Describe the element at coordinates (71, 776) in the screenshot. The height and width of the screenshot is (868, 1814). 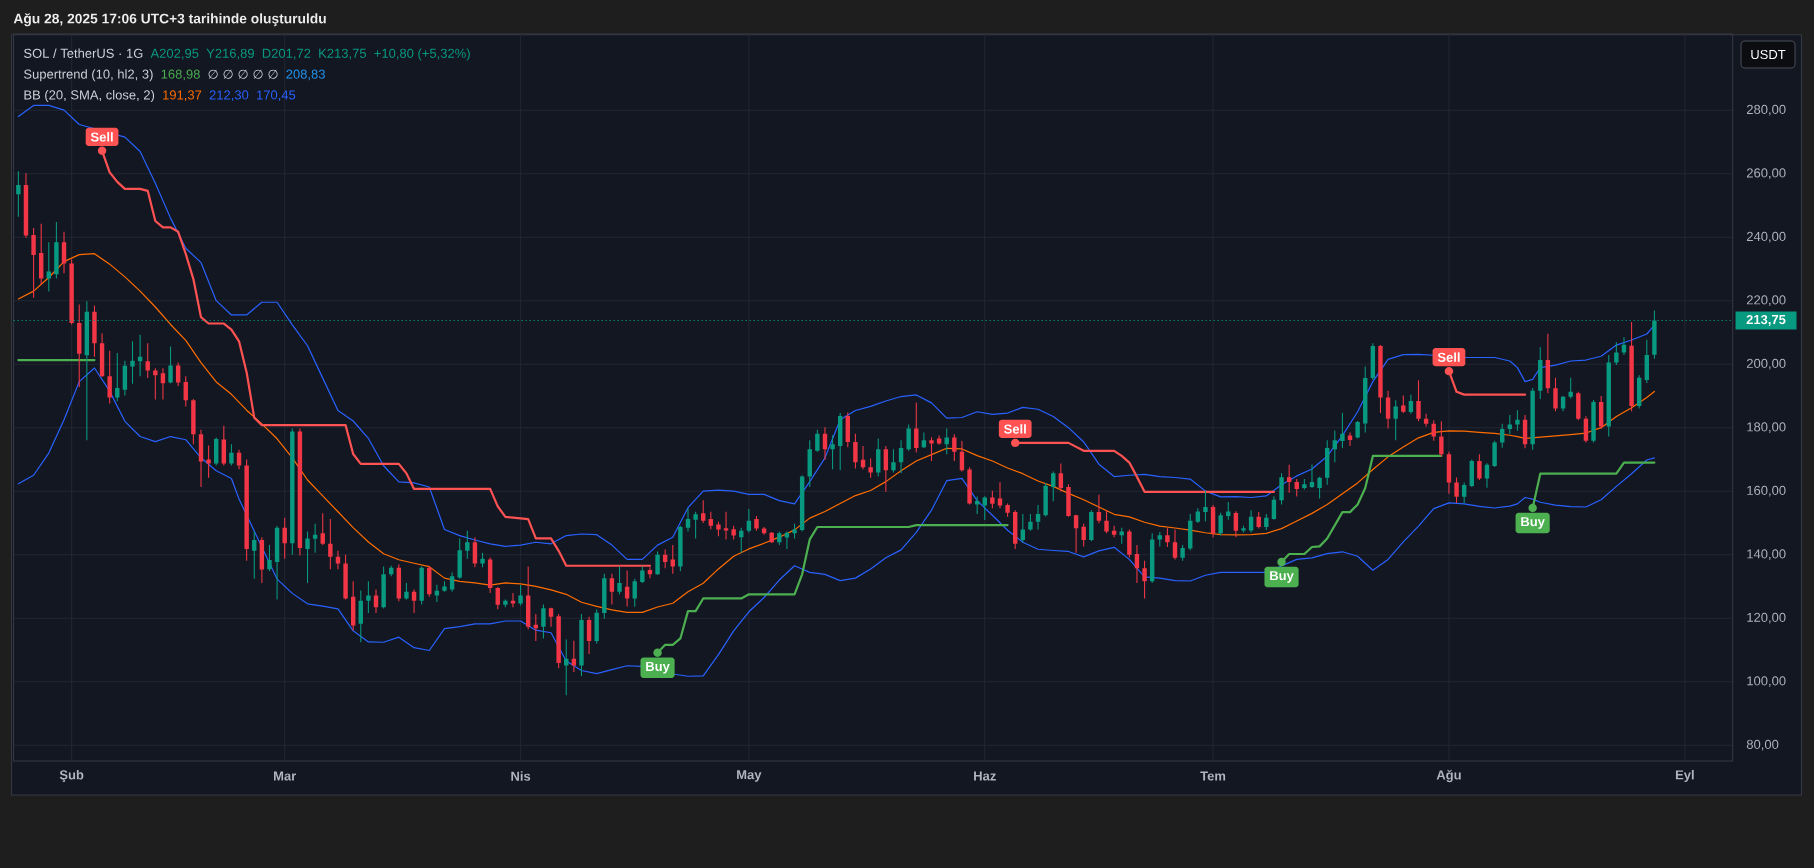
I see `x-tick-label: Şub` at that location.